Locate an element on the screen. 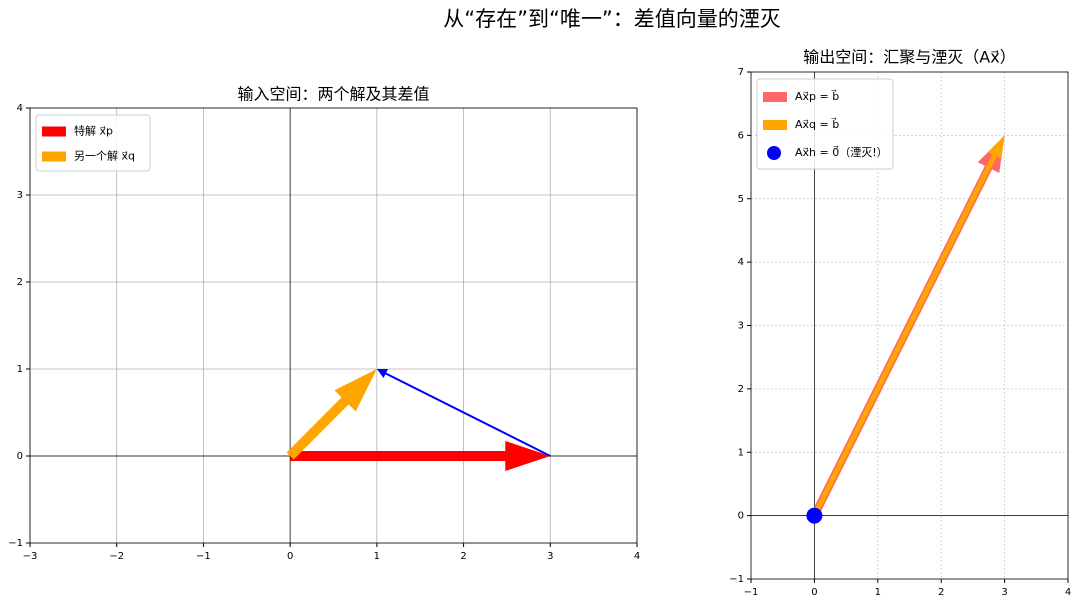  legend-marker is located at coordinates (774, 153).